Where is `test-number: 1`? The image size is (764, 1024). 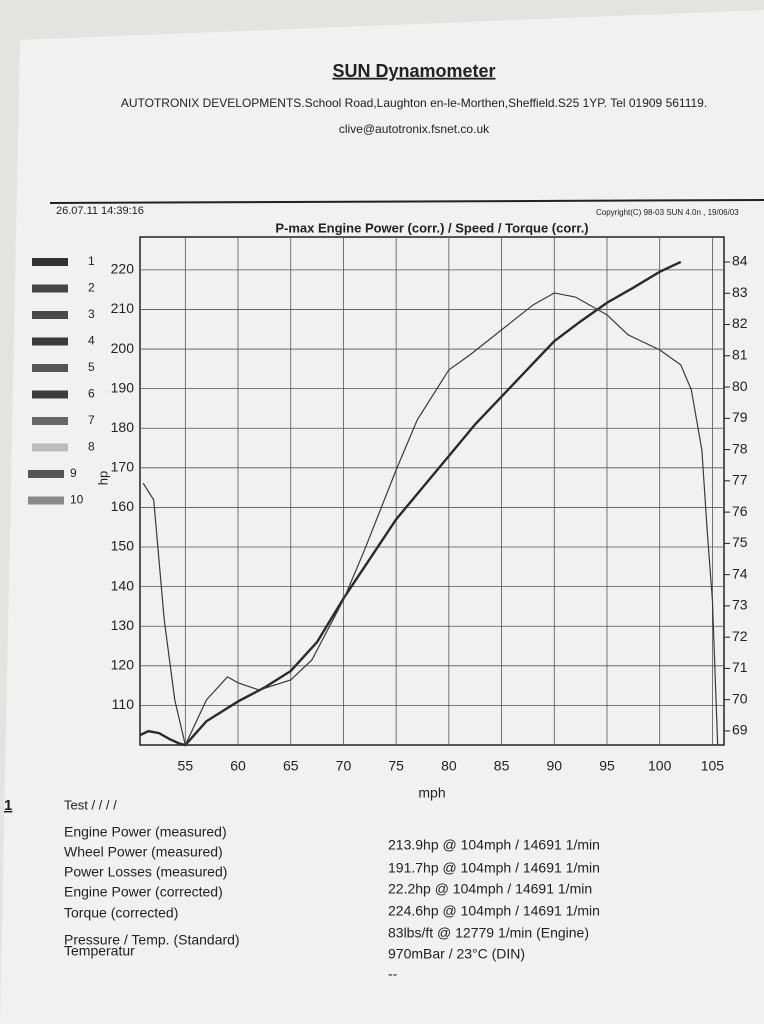
test-number: 1 is located at coordinates (8, 805).